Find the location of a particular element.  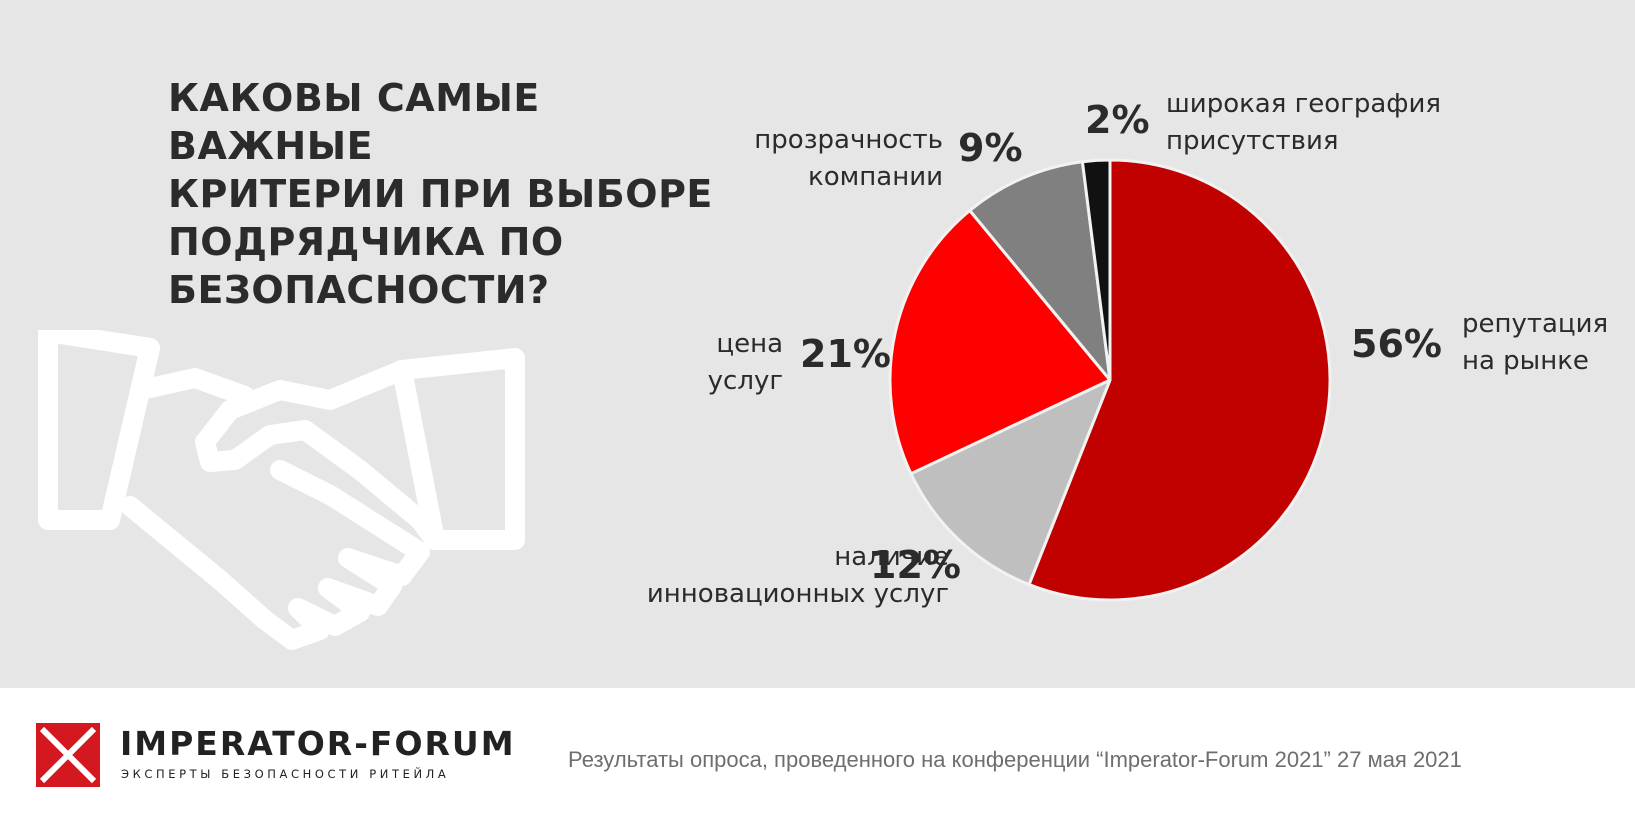

slice-label-transparency: прозрачность компании is located at coordinates (848, 159).